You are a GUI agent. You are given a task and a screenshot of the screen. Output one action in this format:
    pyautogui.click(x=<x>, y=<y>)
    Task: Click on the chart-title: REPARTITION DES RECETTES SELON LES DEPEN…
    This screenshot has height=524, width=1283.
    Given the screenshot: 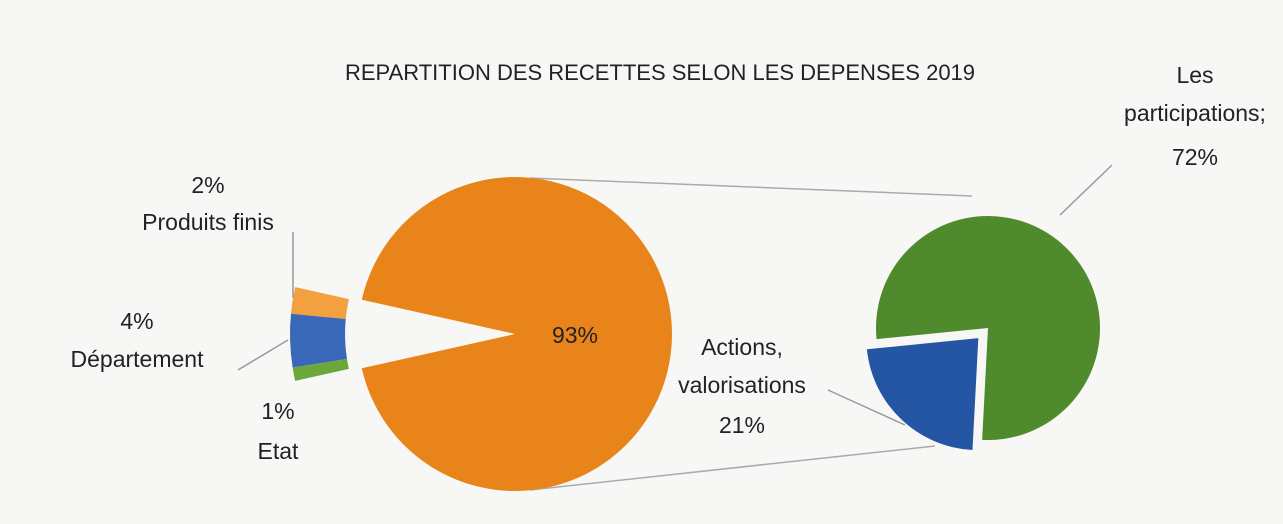 What is the action you would take?
    pyautogui.click(x=660, y=72)
    